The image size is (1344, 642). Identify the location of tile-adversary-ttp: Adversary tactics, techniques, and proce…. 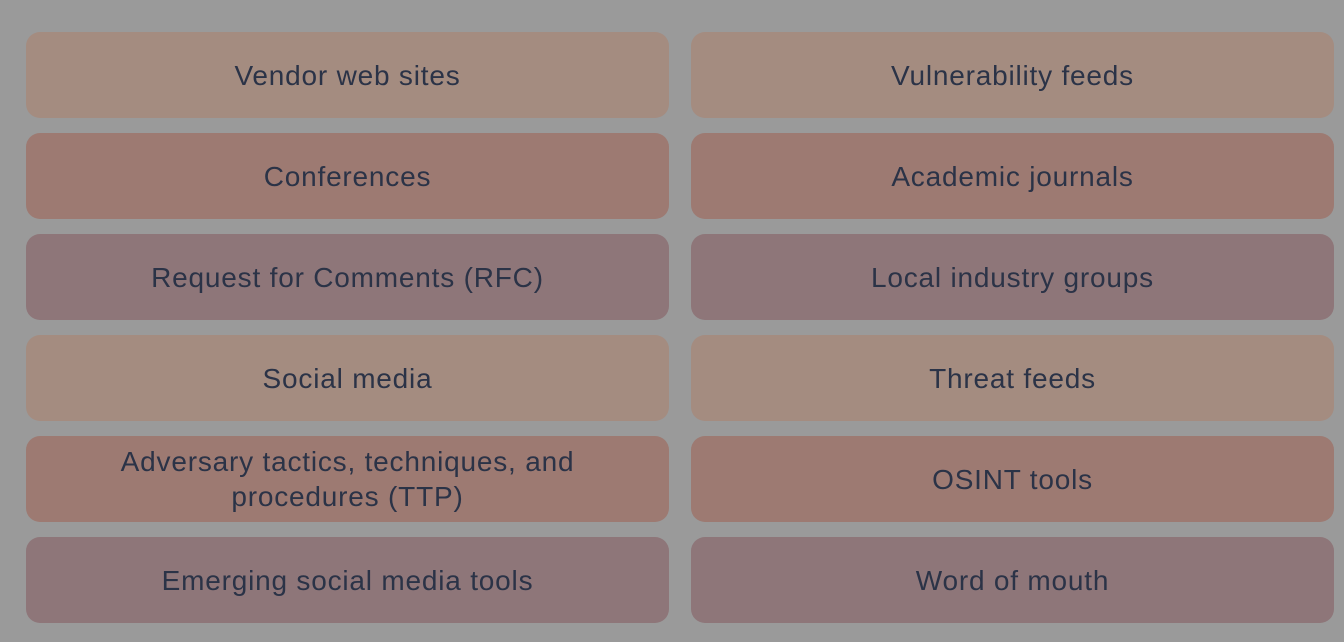
(347, 479).